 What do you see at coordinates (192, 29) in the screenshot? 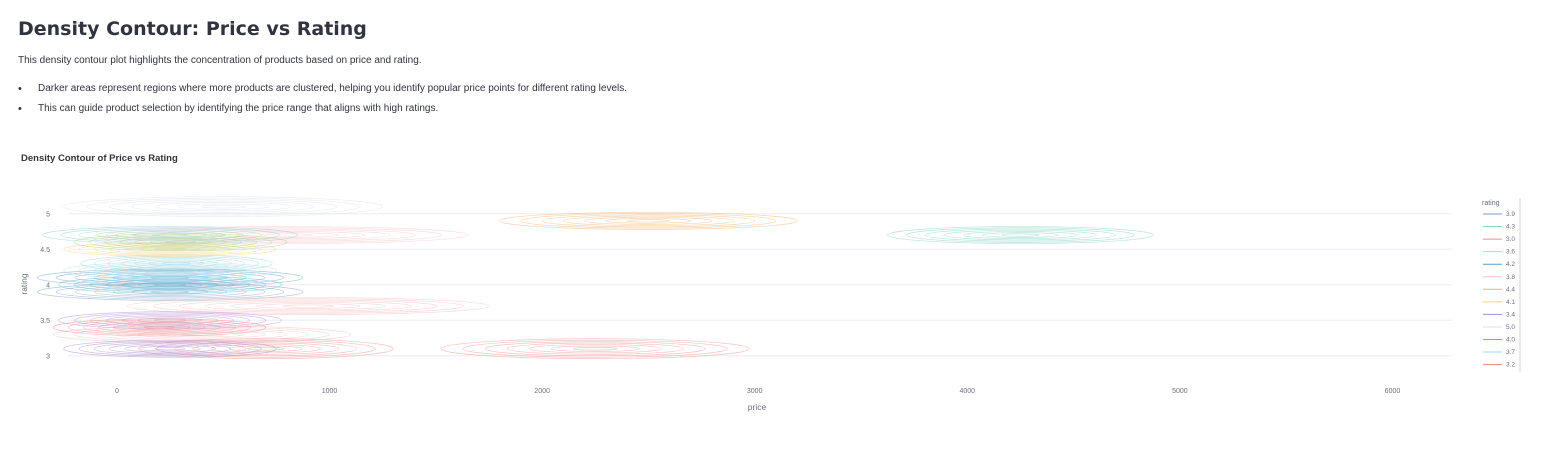
I see `page-title: Density Contour: Price vs Rating` at bounding box center [192, 29].